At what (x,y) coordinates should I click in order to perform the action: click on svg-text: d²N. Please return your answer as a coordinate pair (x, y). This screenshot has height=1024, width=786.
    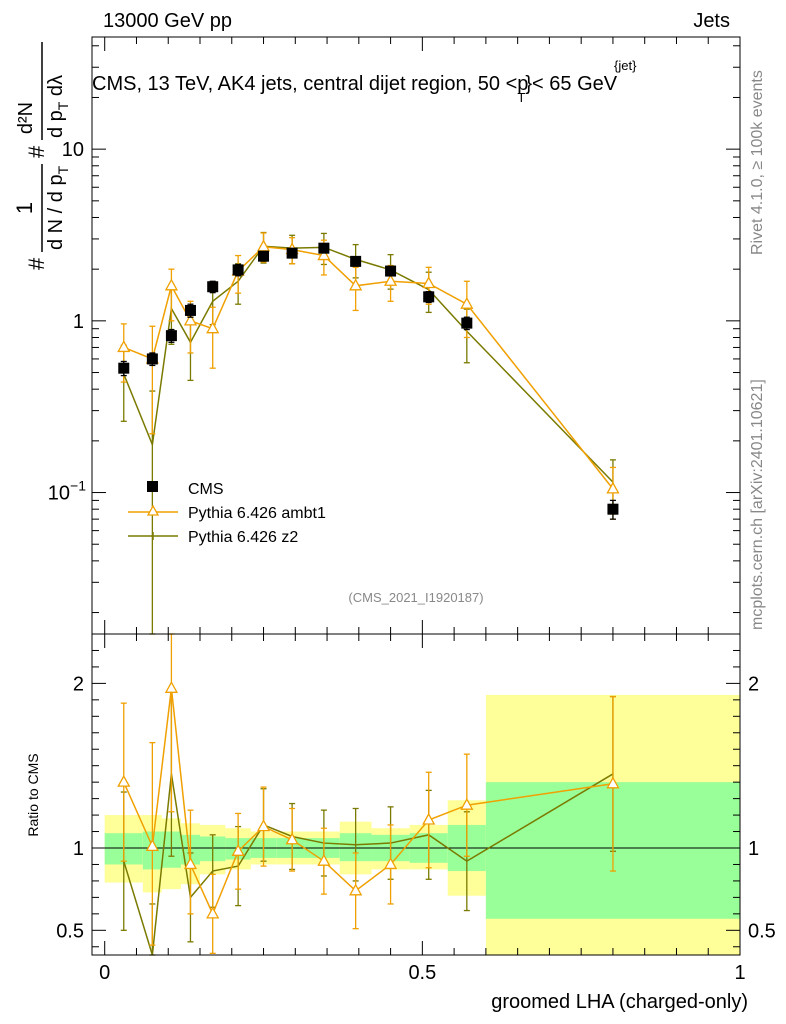
    Looking at the image, I should click on (26, 118).